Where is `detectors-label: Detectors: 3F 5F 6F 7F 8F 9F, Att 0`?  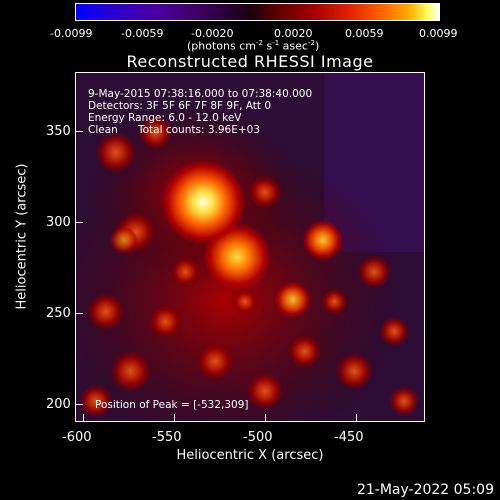 detectors-label: Detectors: 3F 5F 6F 7F 8F 9F, Att 0 is located at coordinates (180, 106).